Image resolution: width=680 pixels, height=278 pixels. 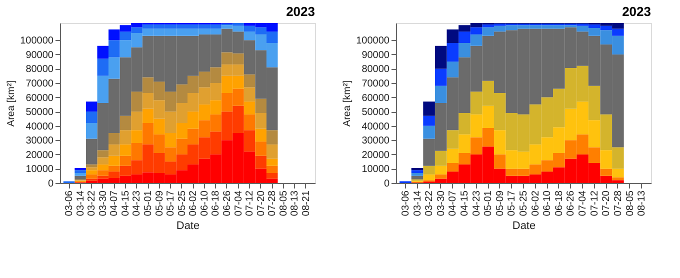 What do you see at coordinates (306, 203) in the screenshot?
I see `x-tick-label: 08-21` at bounding box center [306, 203].